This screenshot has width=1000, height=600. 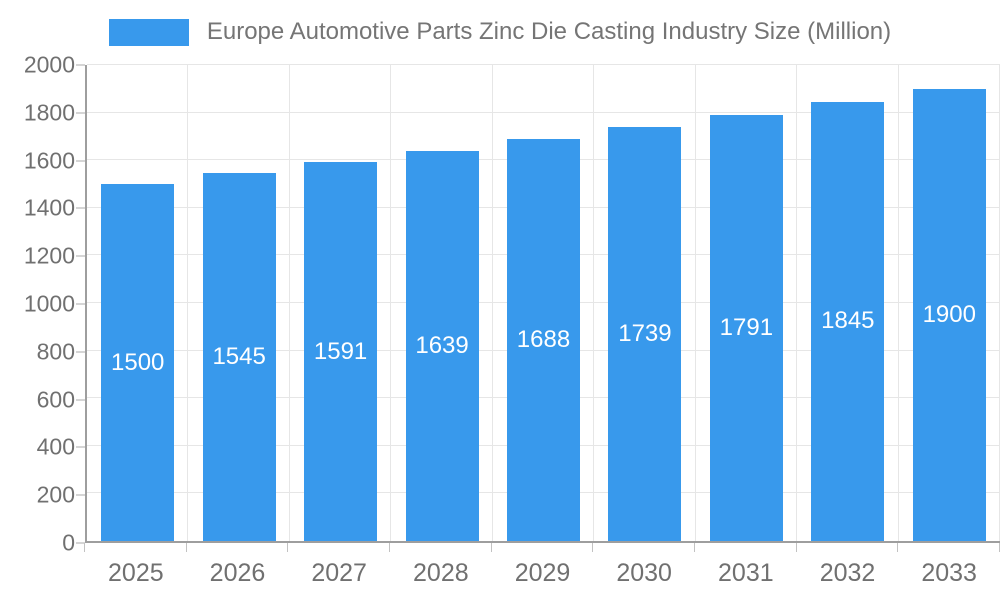 What do you see at coordinates (49, 207) in the screenshot?
I see `y-tick-label: 1400` at bounding box center [49, 207].